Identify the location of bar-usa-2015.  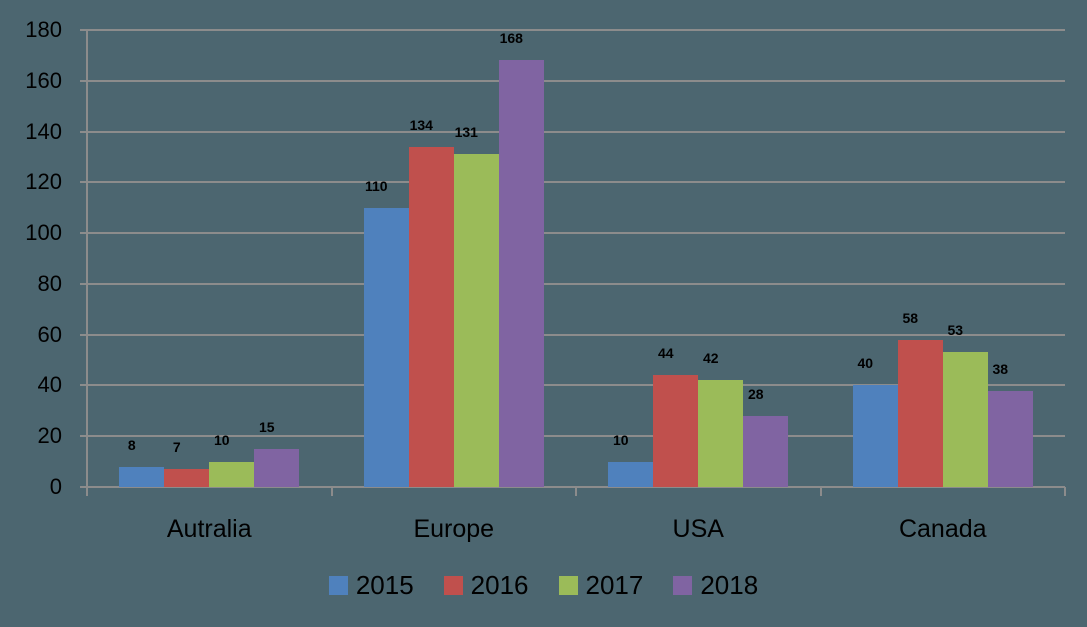
(631, 474).